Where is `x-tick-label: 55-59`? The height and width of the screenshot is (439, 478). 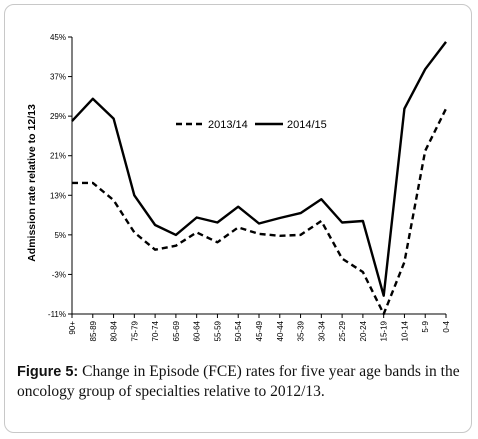
x-tick-label: 55-59 is located at coordinates (217, 330).